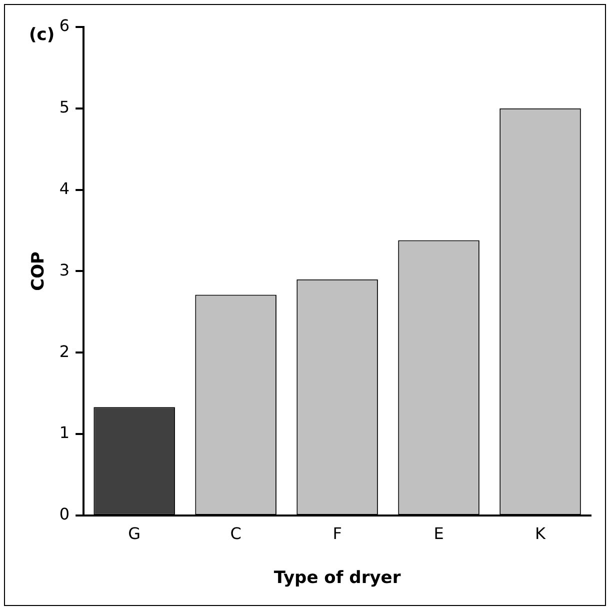 This screenshot has height=610, width=612. I want to click on y-tick-label: 6, so click(64, 26).